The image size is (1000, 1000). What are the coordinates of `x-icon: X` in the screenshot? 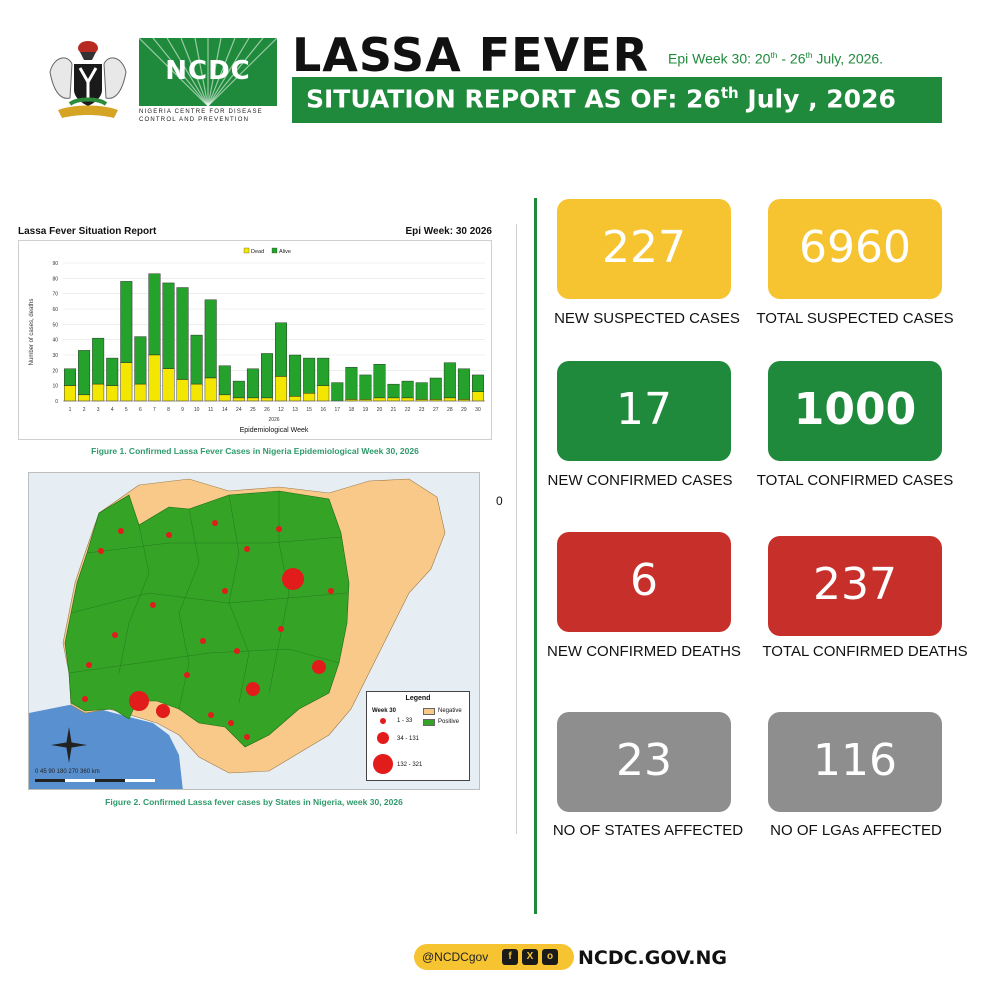 It's located at (530, 957).